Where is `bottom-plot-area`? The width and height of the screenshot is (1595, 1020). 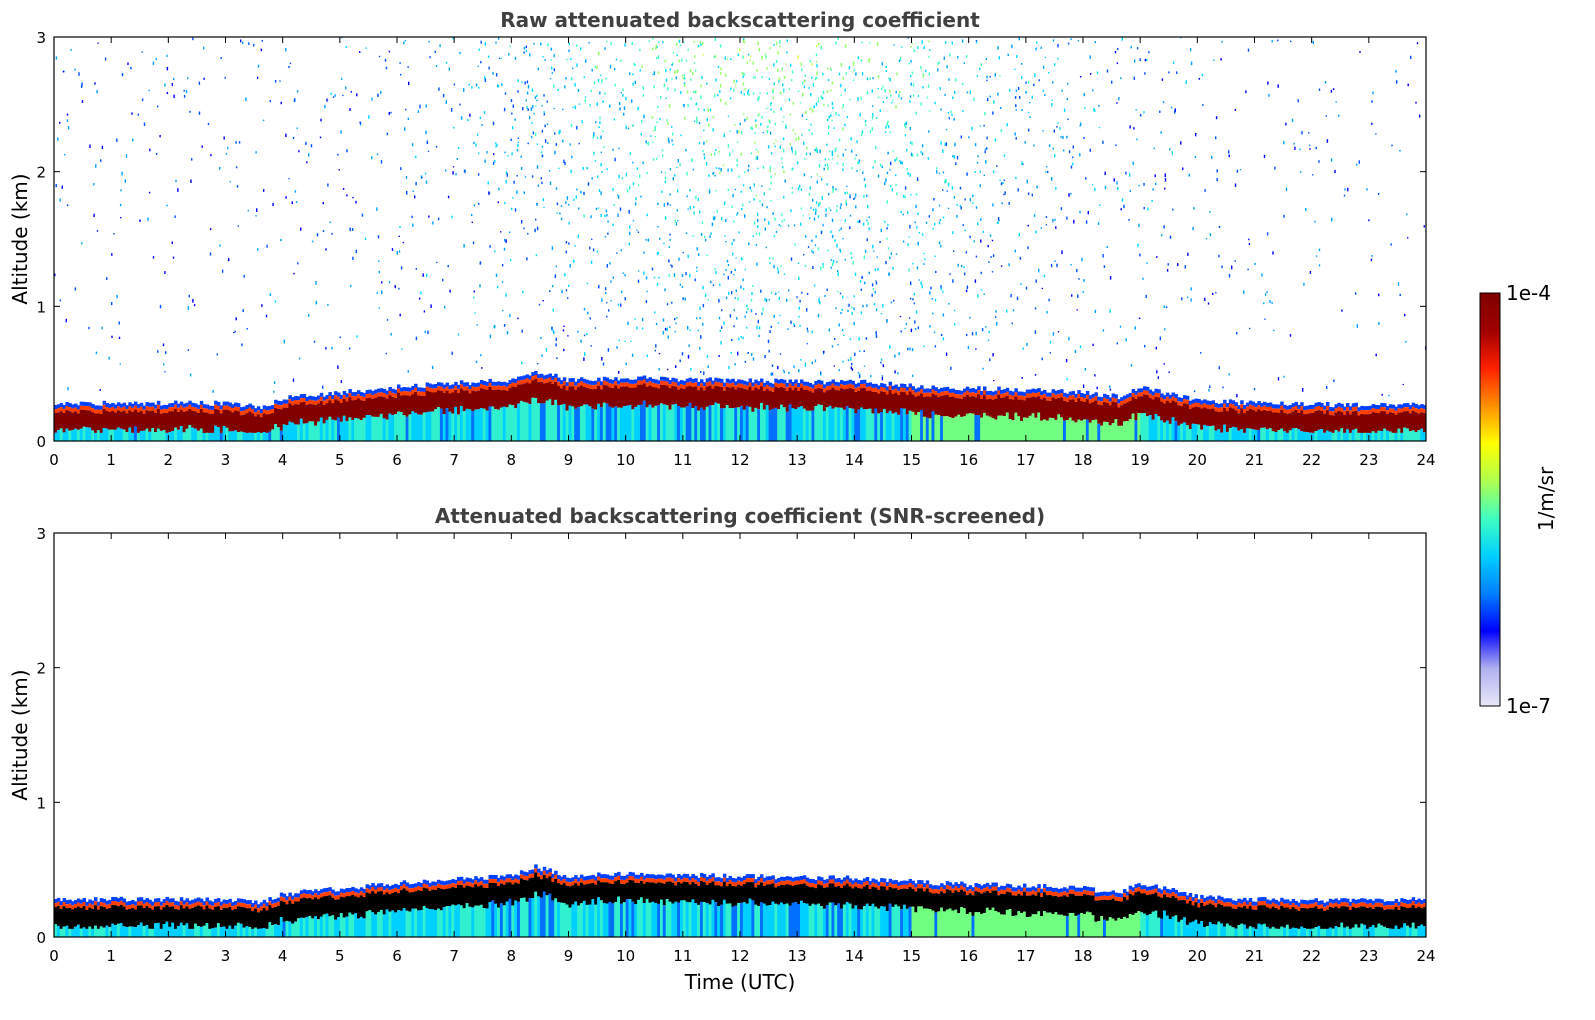
bottom-plot-area is located at coordinates (740, 900).